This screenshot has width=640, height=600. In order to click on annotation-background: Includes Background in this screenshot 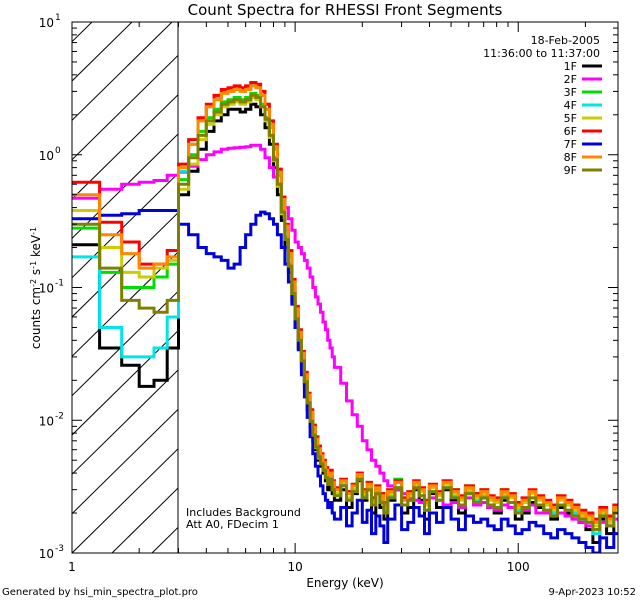, I will do `click(243, 512)`.